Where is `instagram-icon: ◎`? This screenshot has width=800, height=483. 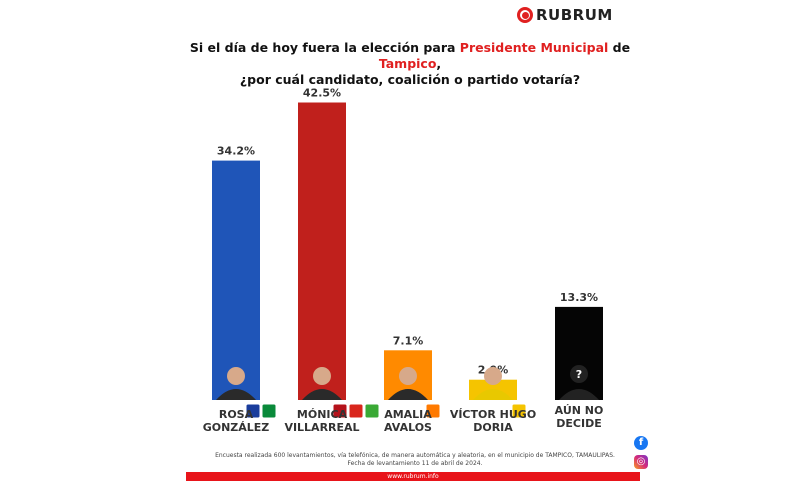
instagram-icon: ◎ is located at coordinates (641, 462).